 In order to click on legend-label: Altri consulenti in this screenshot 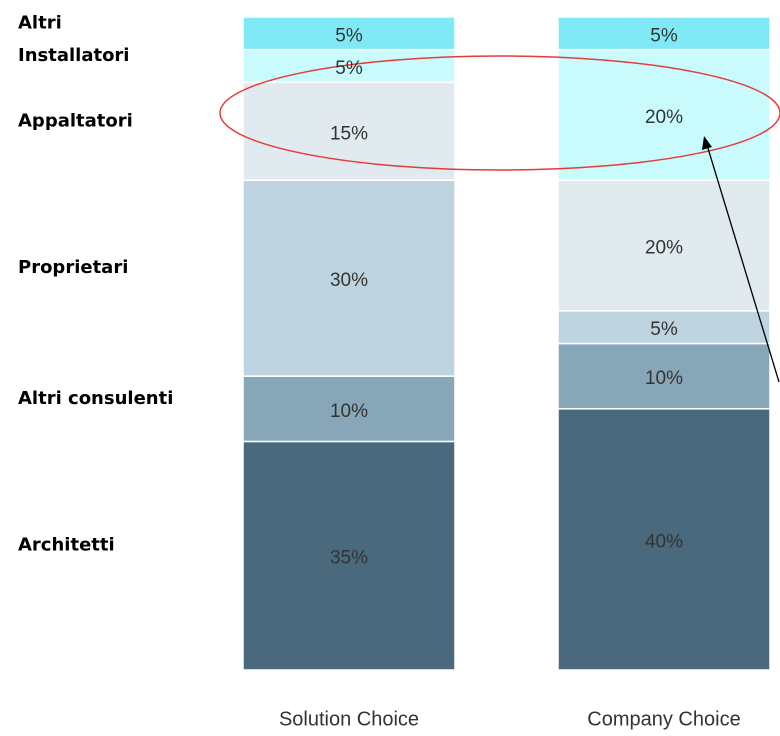, I will do `click(95, 398)`.